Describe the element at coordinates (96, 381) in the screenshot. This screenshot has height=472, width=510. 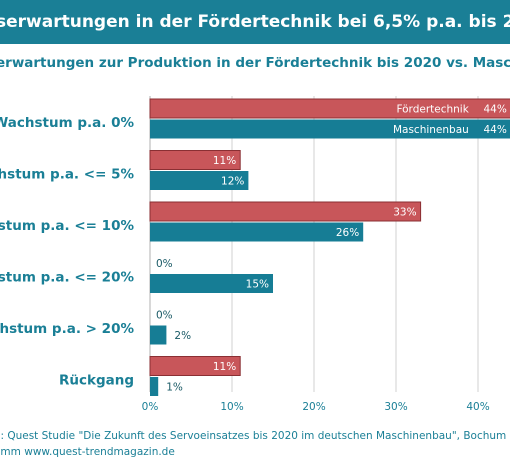
I see `category-label: Rückgang` at that location.